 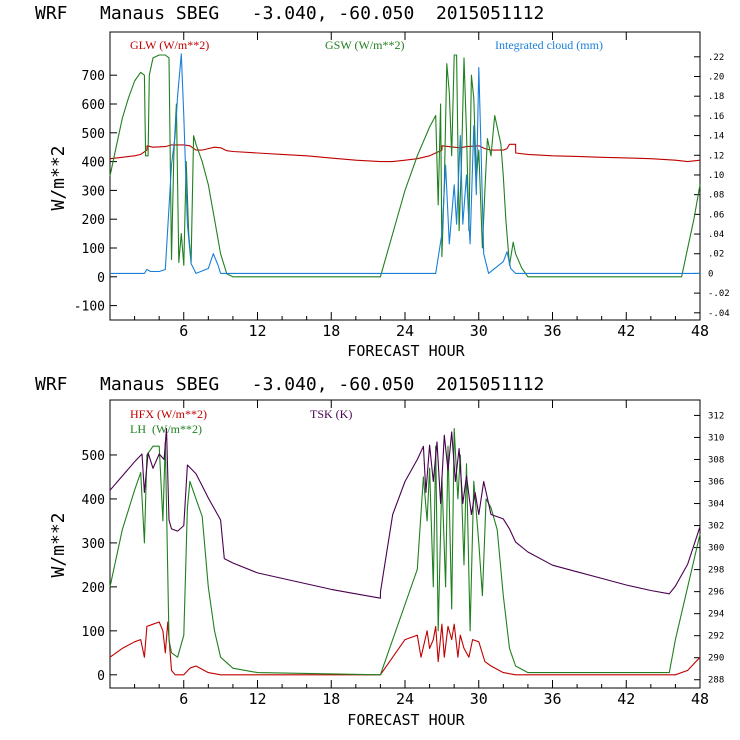 I want to click on y2-tick-label: .04, so click(x=716, y=235).